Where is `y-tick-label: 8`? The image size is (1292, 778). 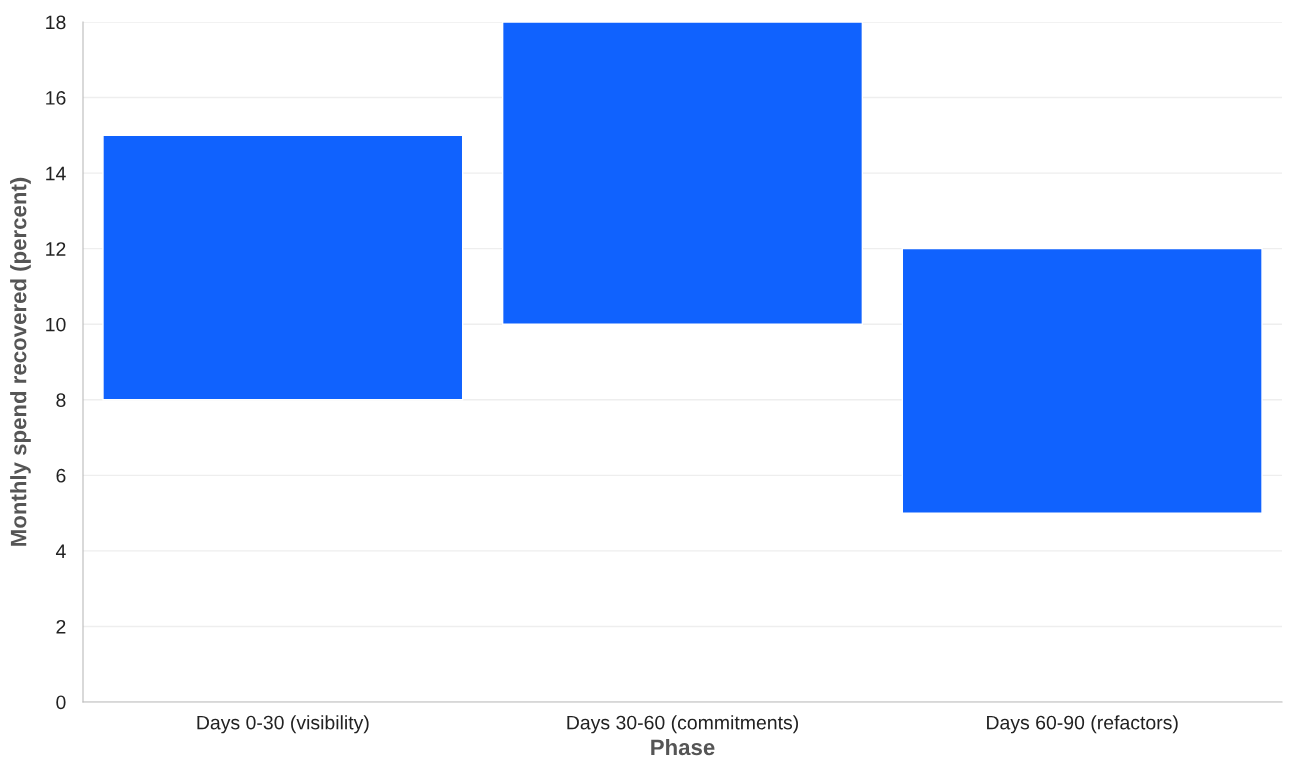 y-tick-label: 8 is located at coordinates (61, 400).